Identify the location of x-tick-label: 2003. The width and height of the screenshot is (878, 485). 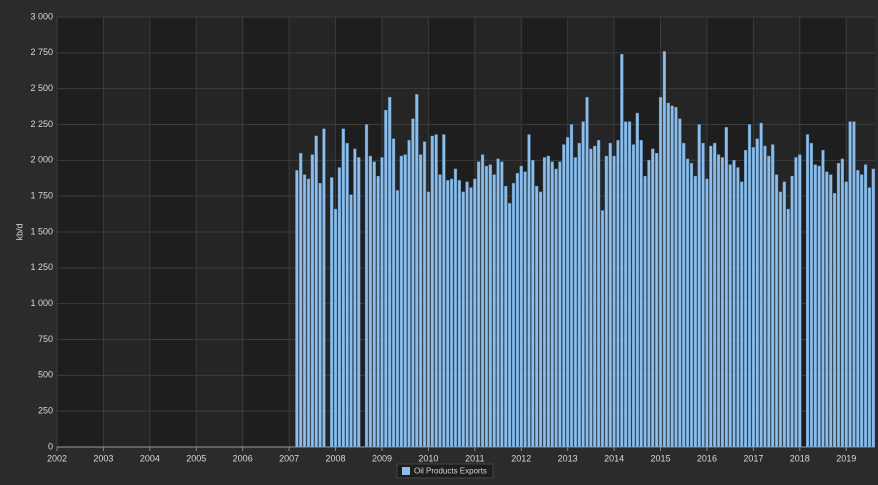
(103, 458).